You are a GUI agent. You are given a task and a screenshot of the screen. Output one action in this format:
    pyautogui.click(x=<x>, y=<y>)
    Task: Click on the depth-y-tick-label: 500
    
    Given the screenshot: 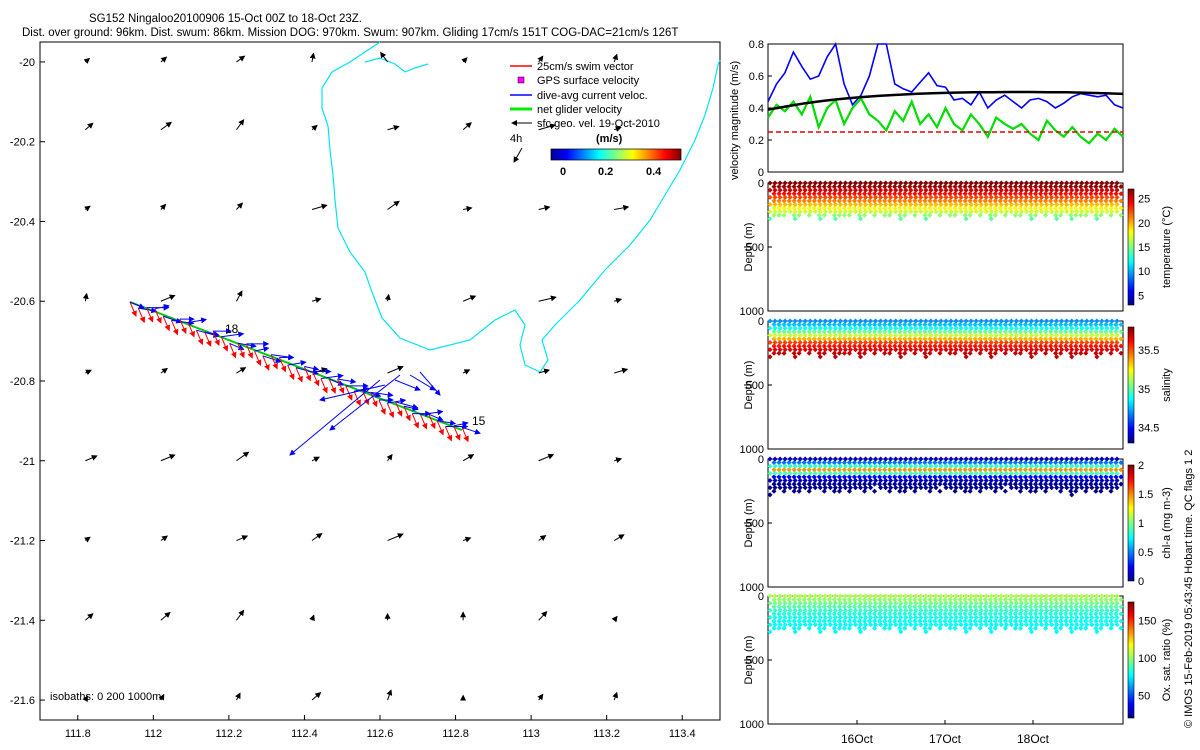 What is the action you would take?
    pyautogui.click(x=755, y=661)
    